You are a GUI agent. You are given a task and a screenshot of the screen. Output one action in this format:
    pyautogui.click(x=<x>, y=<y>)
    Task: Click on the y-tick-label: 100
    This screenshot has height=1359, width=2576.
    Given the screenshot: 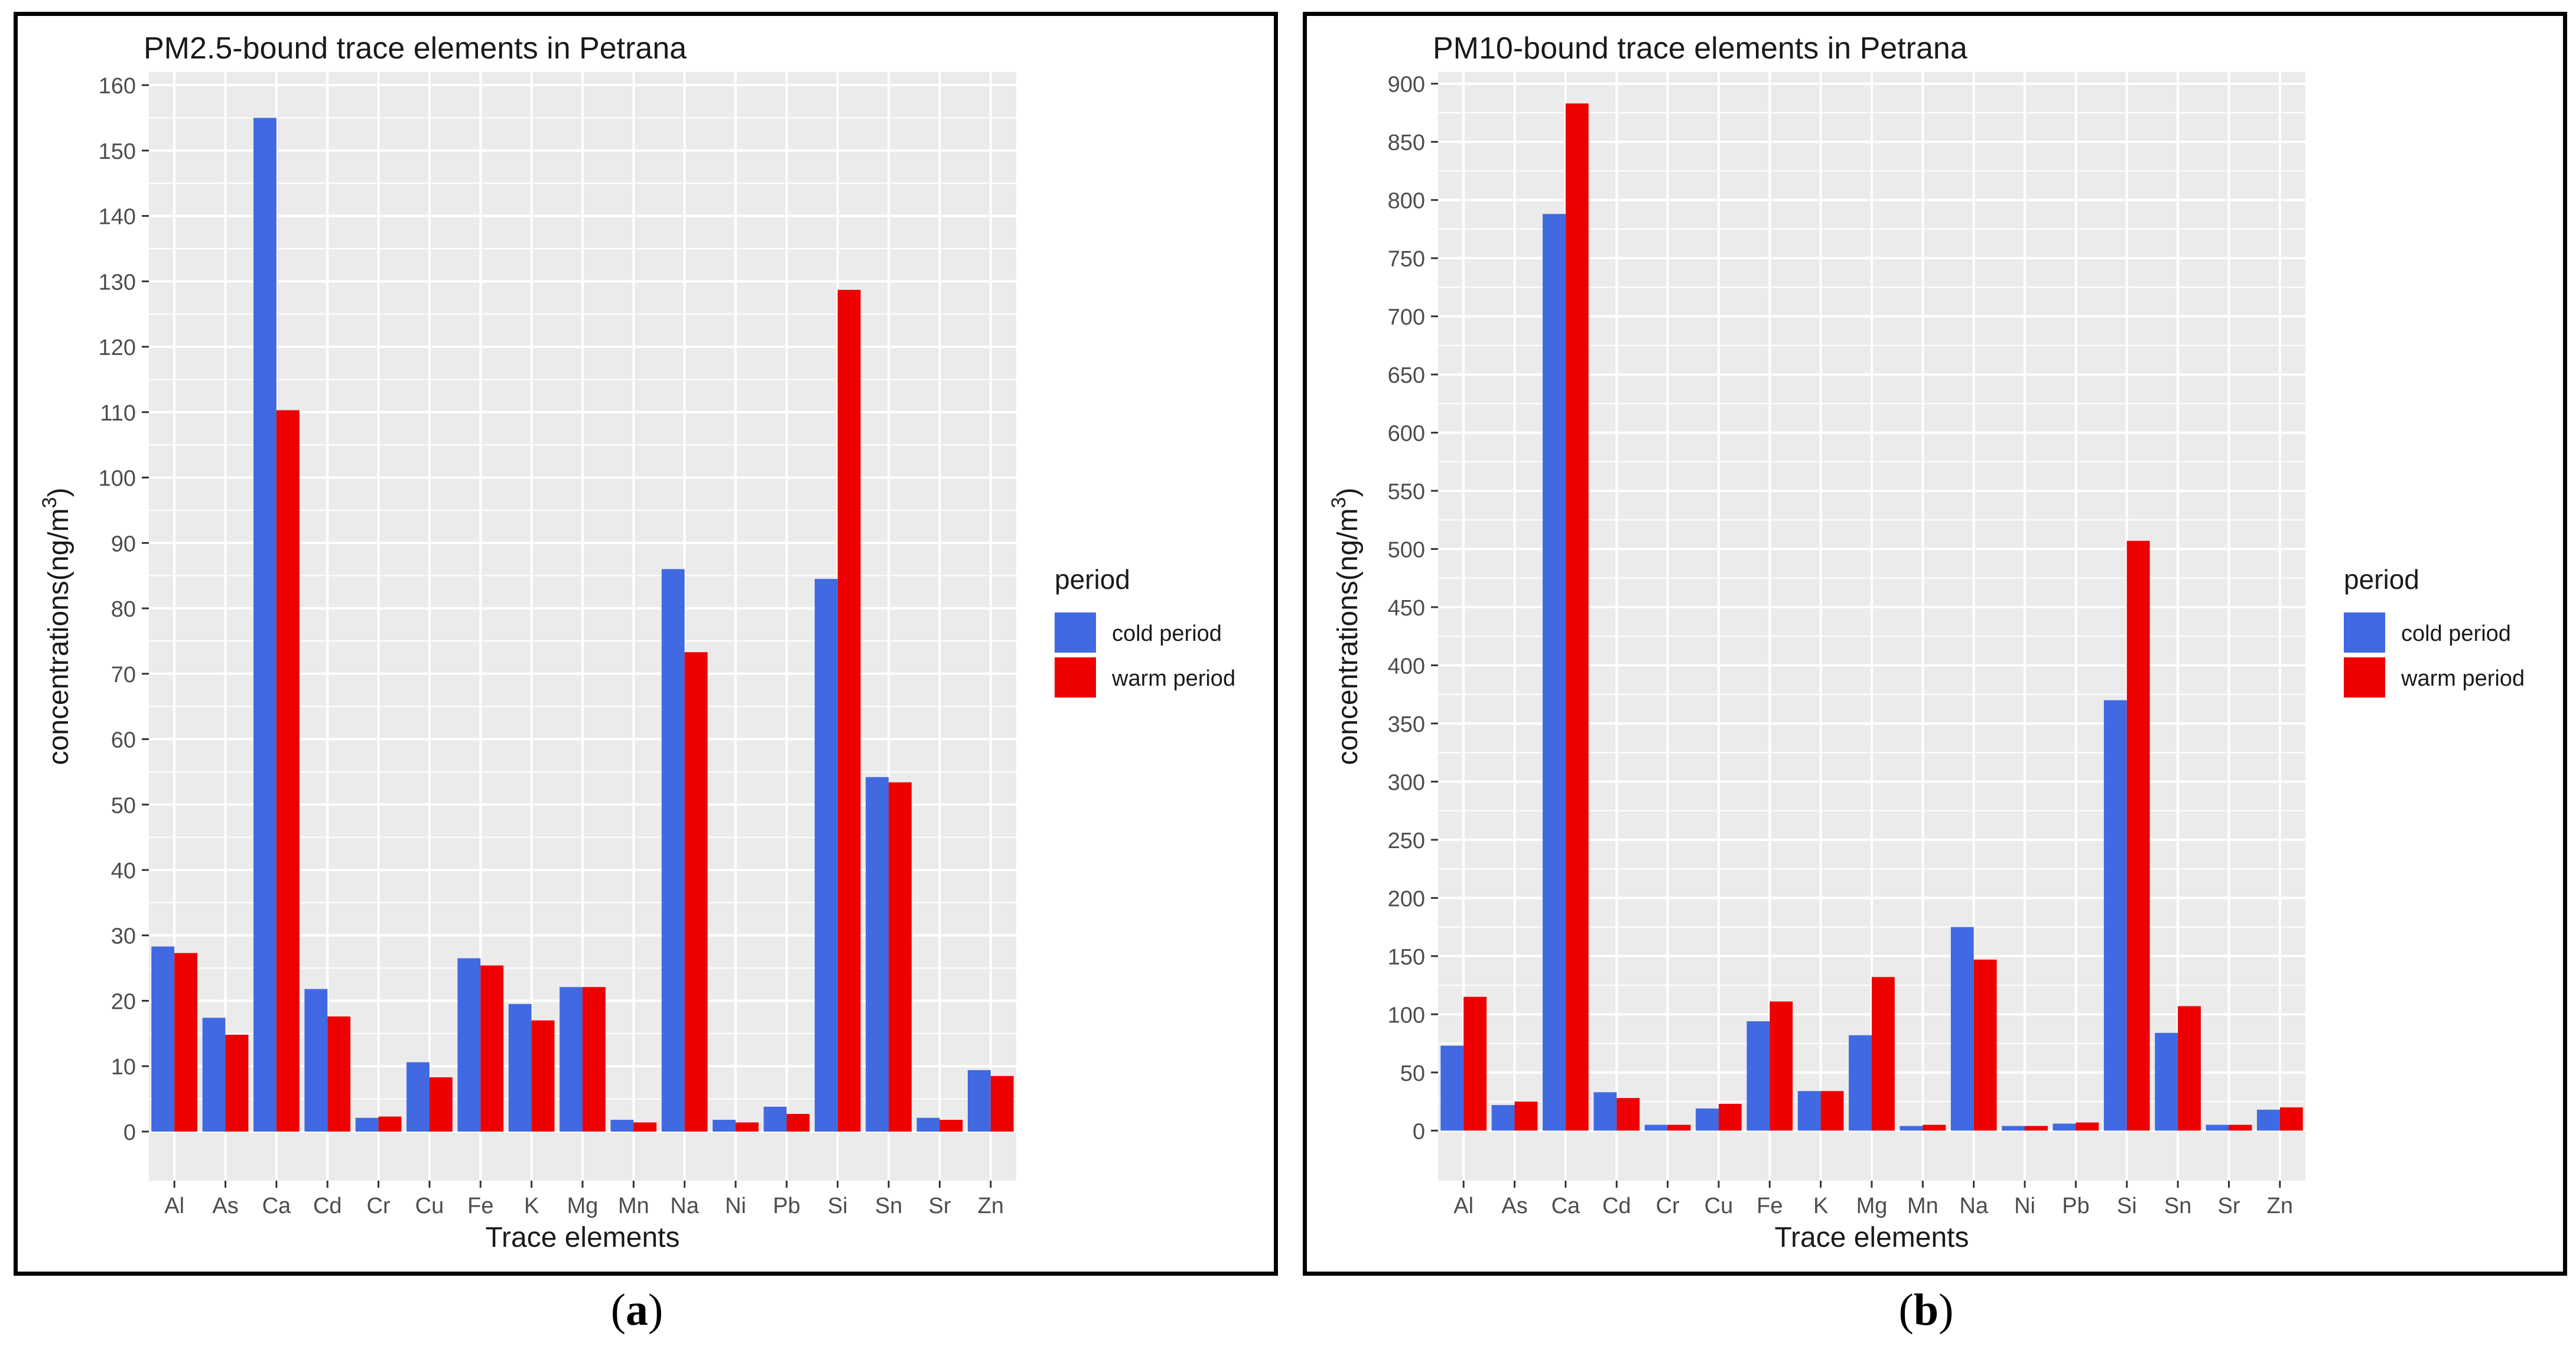 What is the action you would take?
    pyautogui.click(x=1406, y=1015)
    